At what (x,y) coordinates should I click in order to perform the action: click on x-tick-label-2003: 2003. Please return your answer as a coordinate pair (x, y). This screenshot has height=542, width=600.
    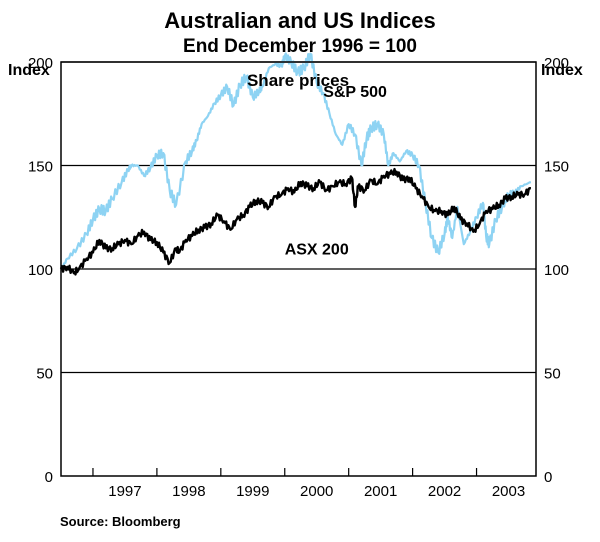
    Looking at the image, I should click on (508, 491).